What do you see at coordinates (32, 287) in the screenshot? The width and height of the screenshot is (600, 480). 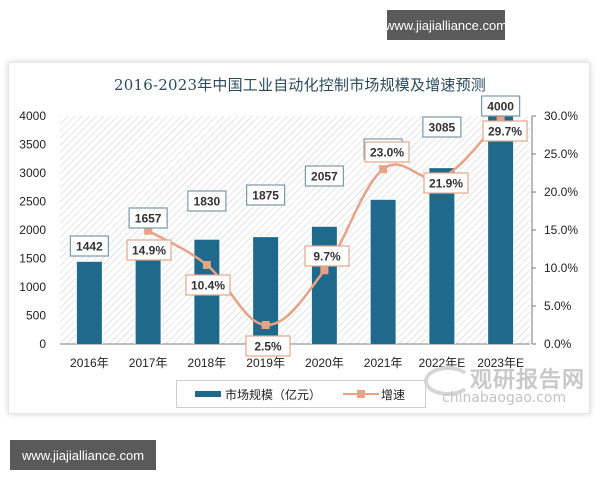 I see `y-tick-label: 1000` at bounding box center [32, 287].